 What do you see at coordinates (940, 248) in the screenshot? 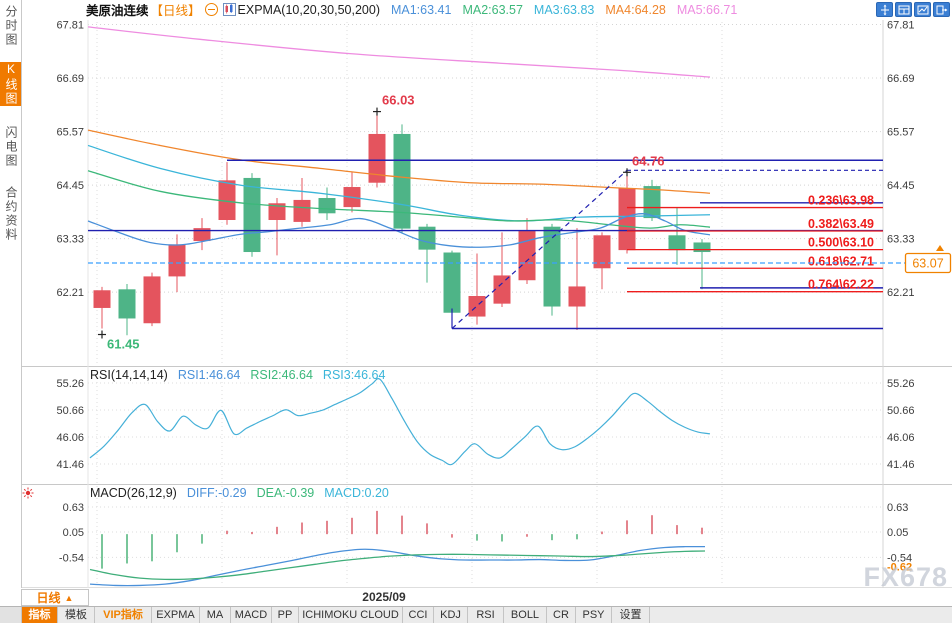
I see `scroll-to-latest-arrow-icon` at bounding box center [940, 248].